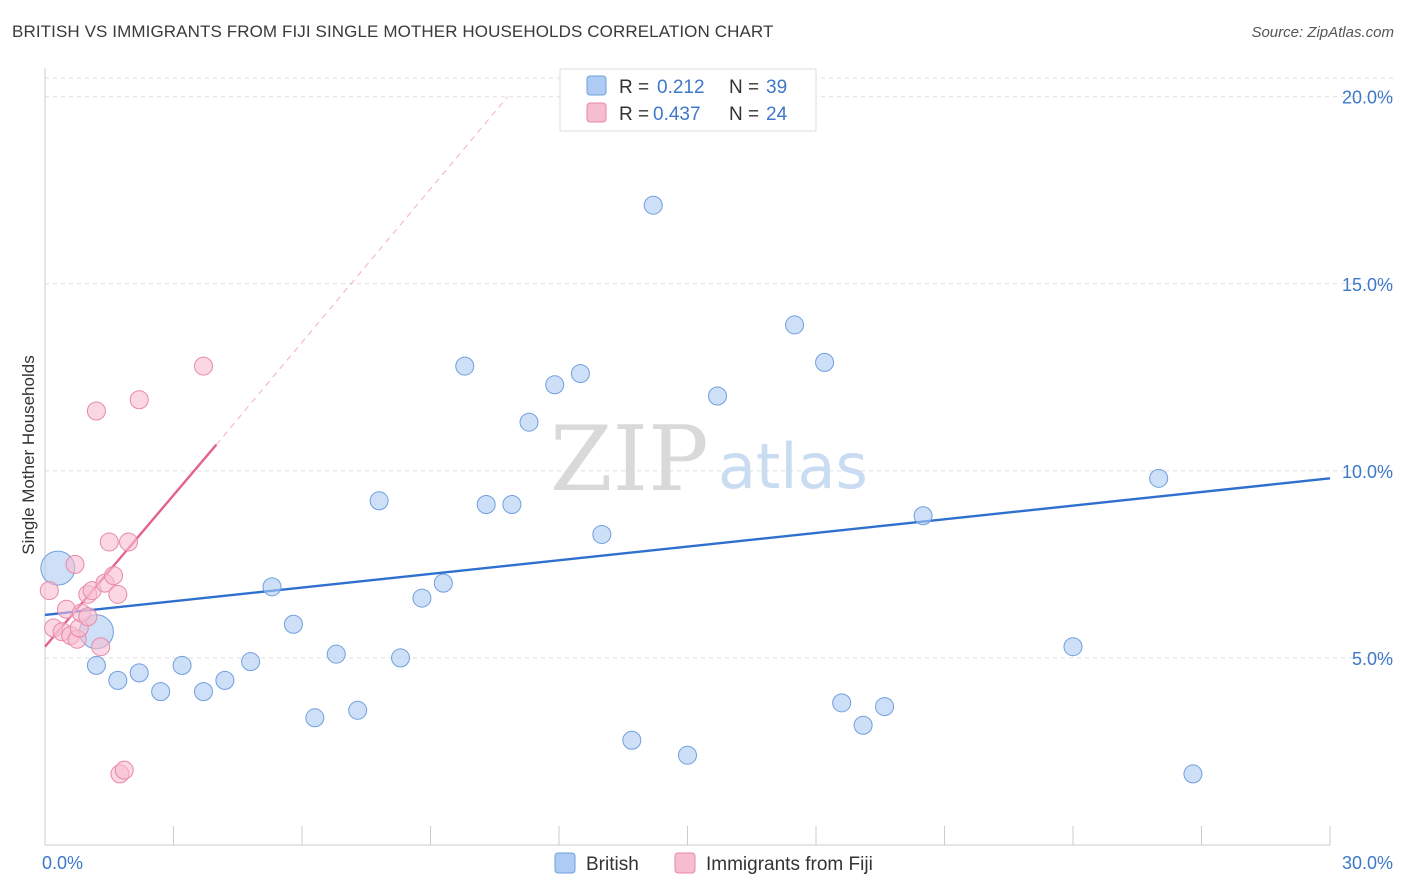 This screenshot has height=892, width=1406. Describe the element at coordinates (1367, 863) in the screenshot. I see `x-tick-label: 30.0%` at that location.